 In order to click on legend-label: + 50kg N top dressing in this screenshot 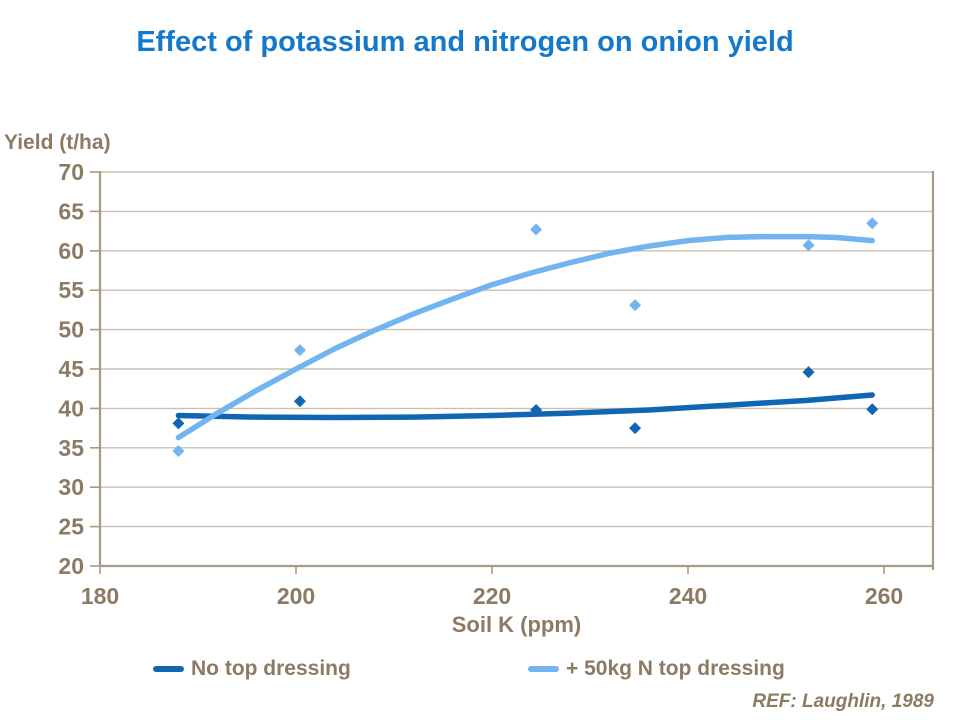, I will do `click(675, 668)`.